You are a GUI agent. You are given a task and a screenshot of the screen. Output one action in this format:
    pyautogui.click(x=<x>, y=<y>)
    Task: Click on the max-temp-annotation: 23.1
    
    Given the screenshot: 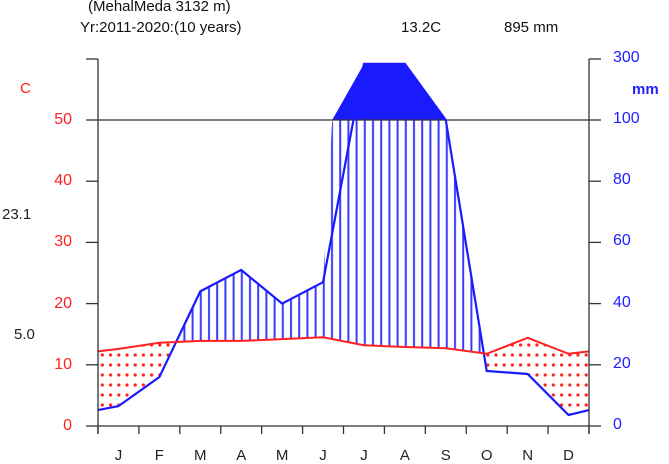 What is the action you would take?
    pyautogui.click(x=17, y=214)
    